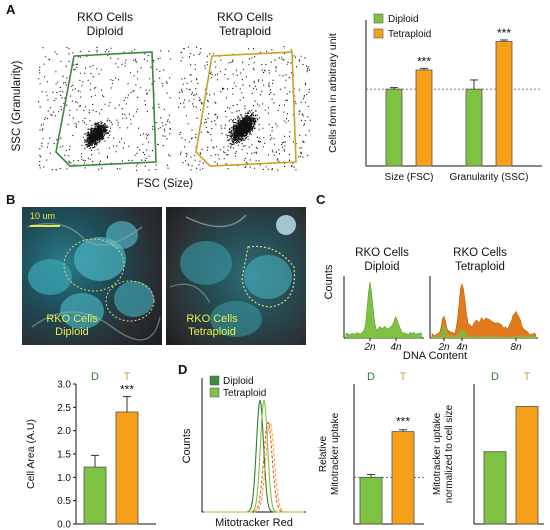  Describe the element at coordinates (382, 253) in the screenshot. I see `hist1-title-line1: RKO Cells` at that location.